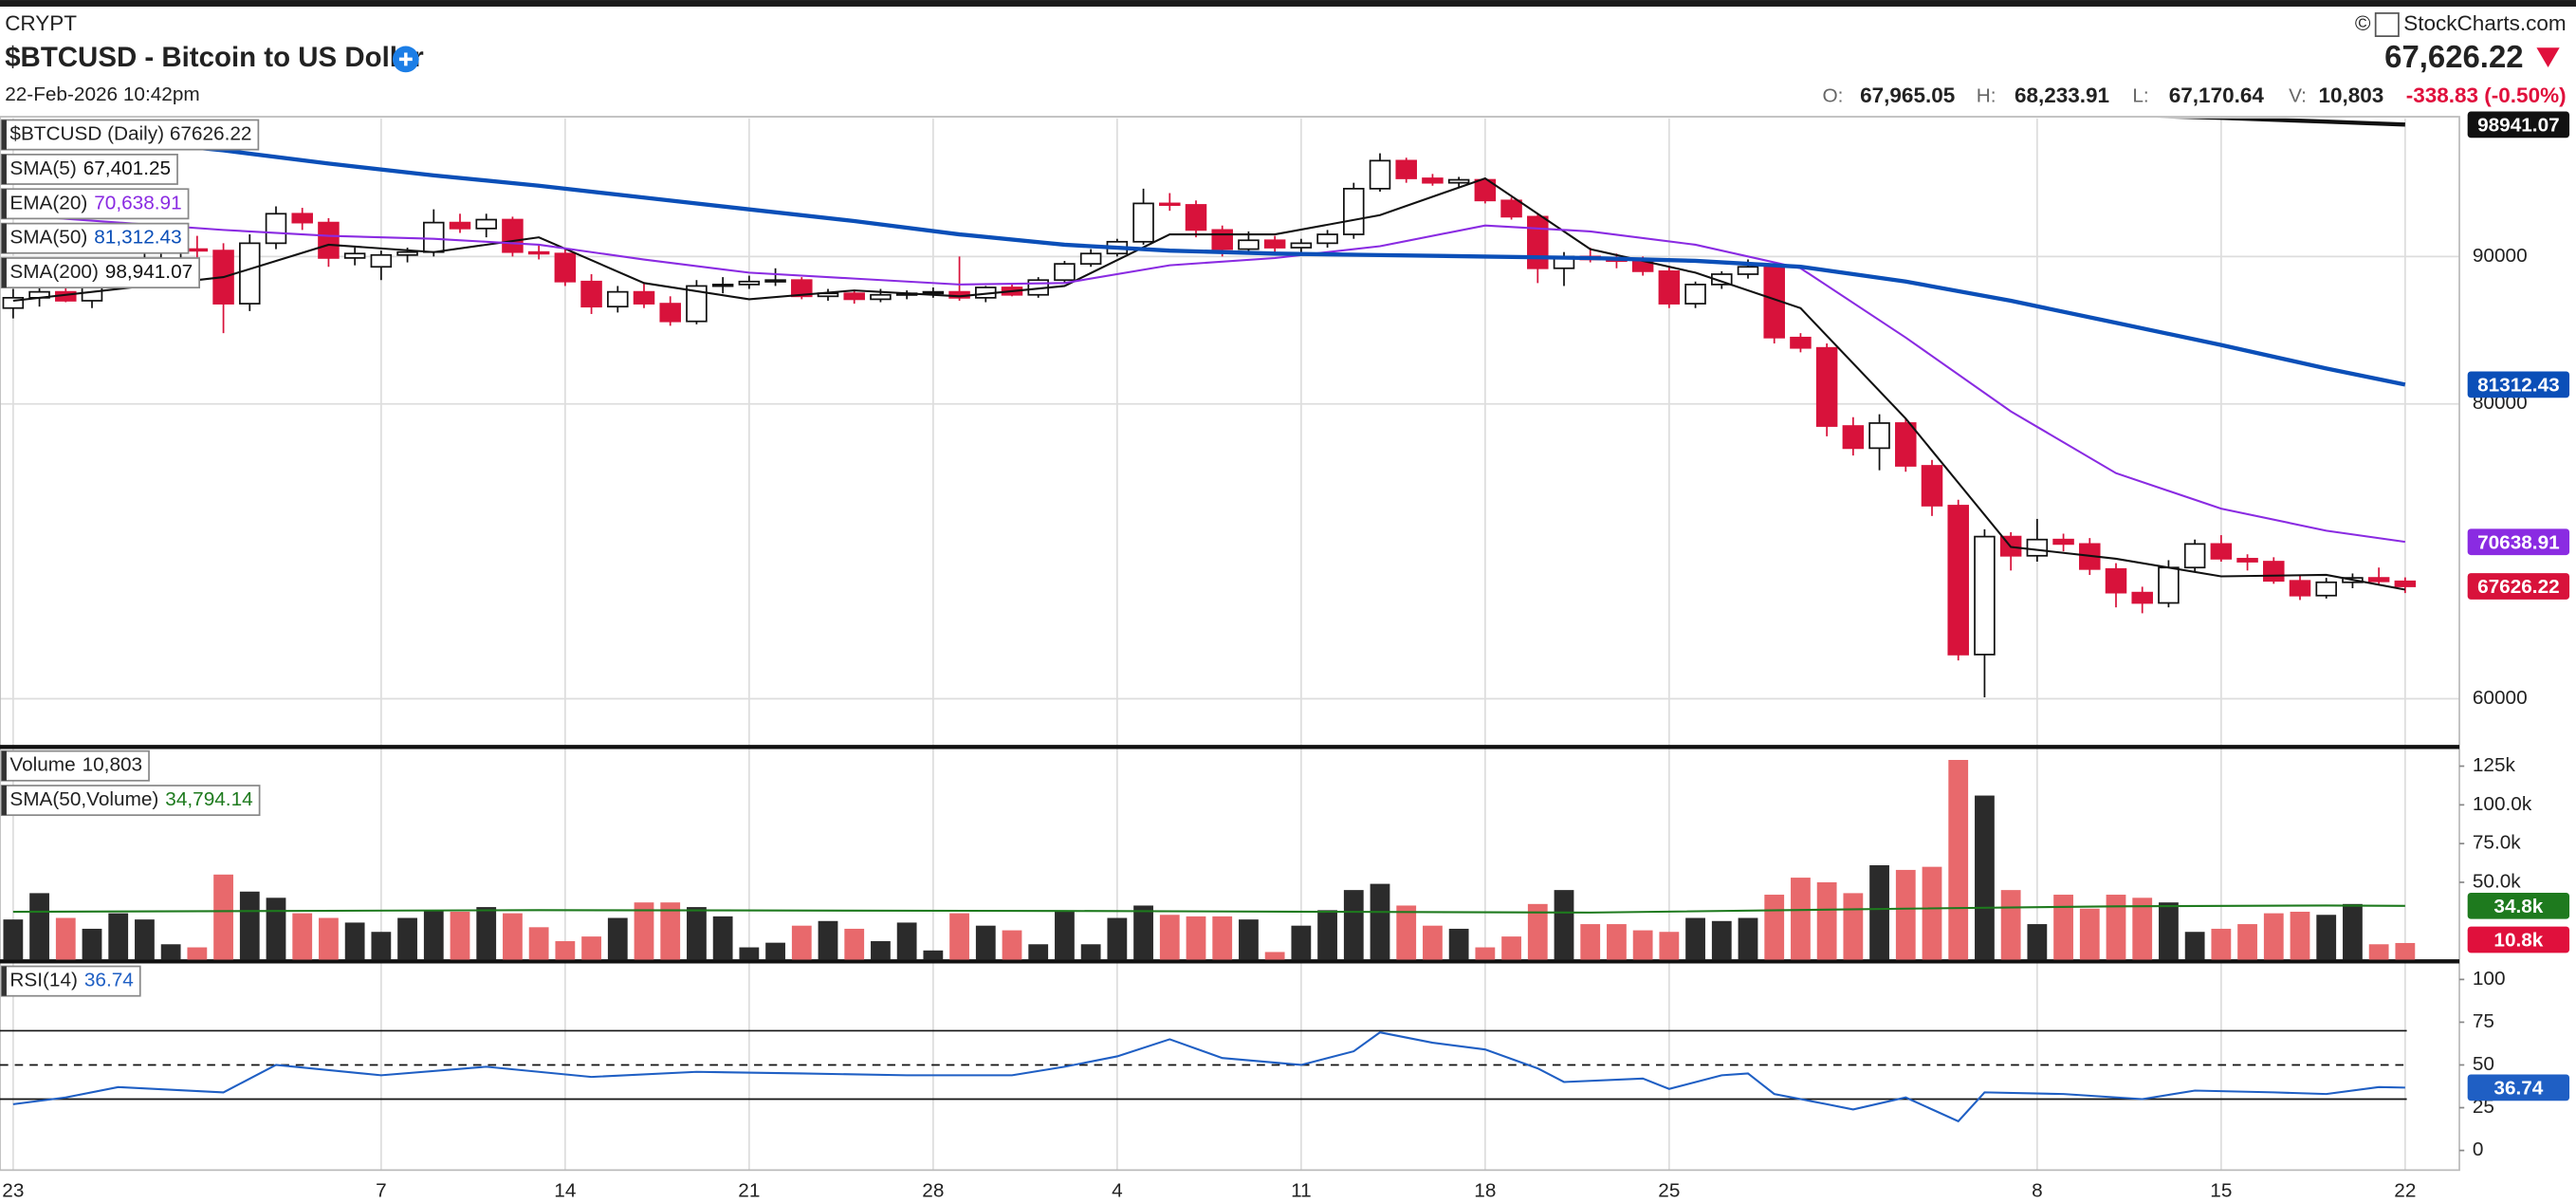 The image size is (2576, 1203). Describe the element at coordinates (1907, 95) in the screenshot. I see `open-value: 67,965.05` at that location.